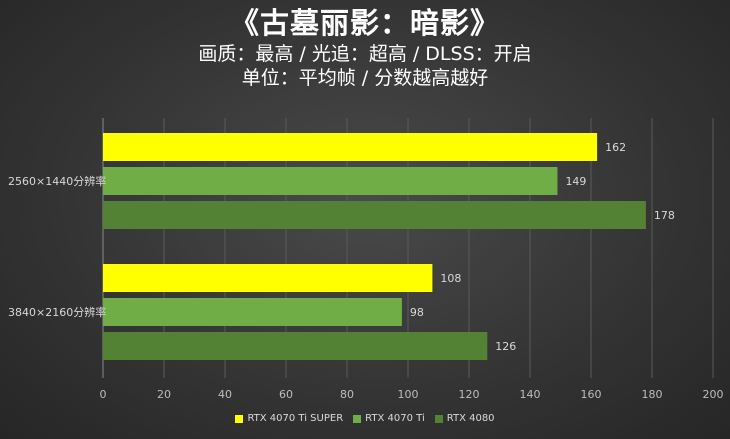  Describe the element at coordinates (505, 346) in the screenshot. I see `data-label-1-2: 126` at that location.